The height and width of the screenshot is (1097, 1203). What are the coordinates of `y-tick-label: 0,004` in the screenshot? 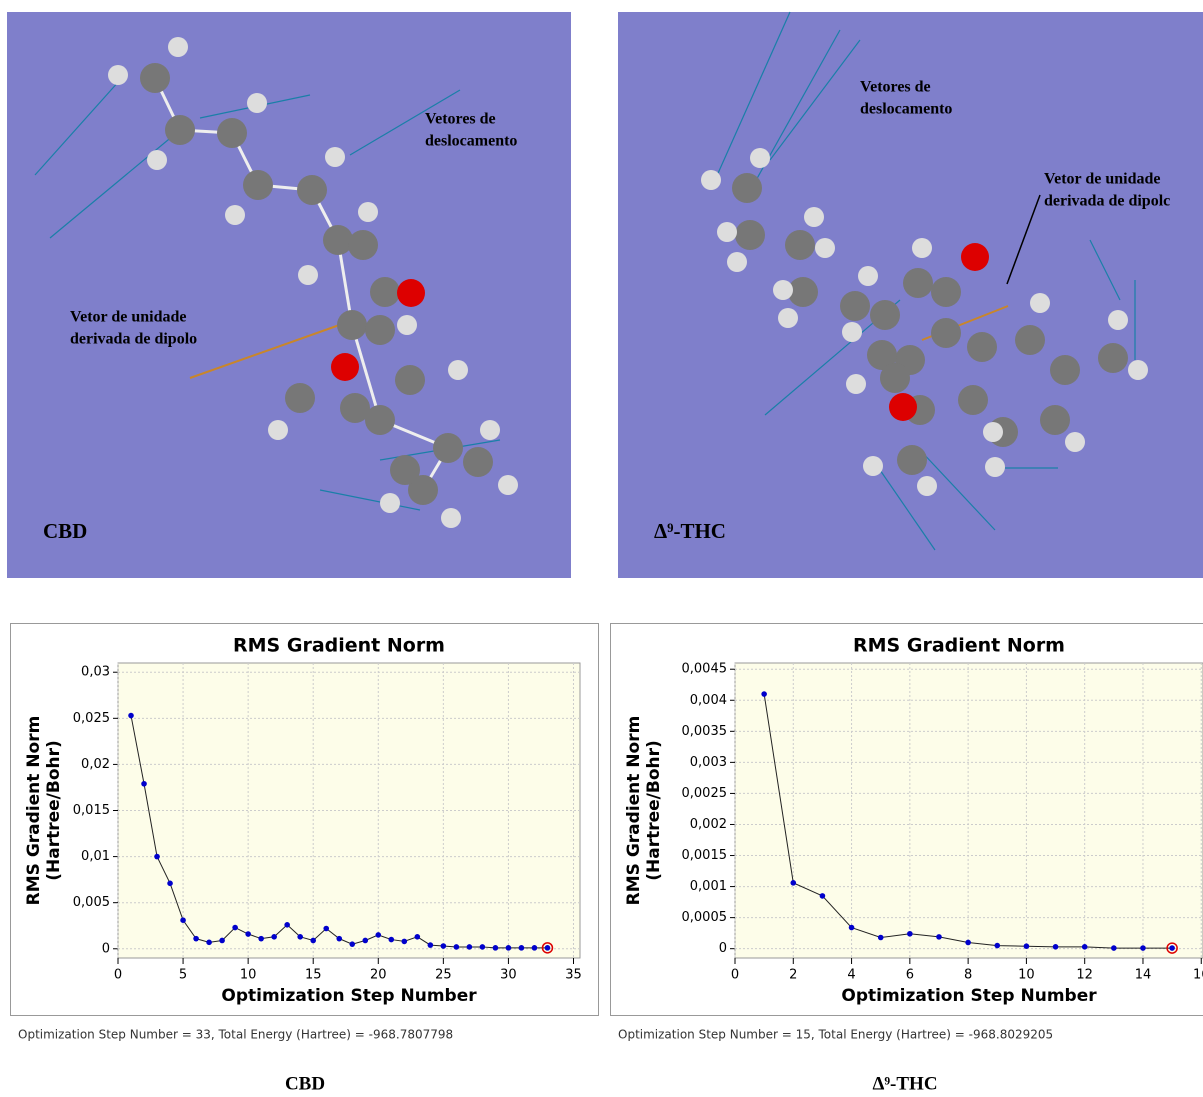 It's located at (708, 700).